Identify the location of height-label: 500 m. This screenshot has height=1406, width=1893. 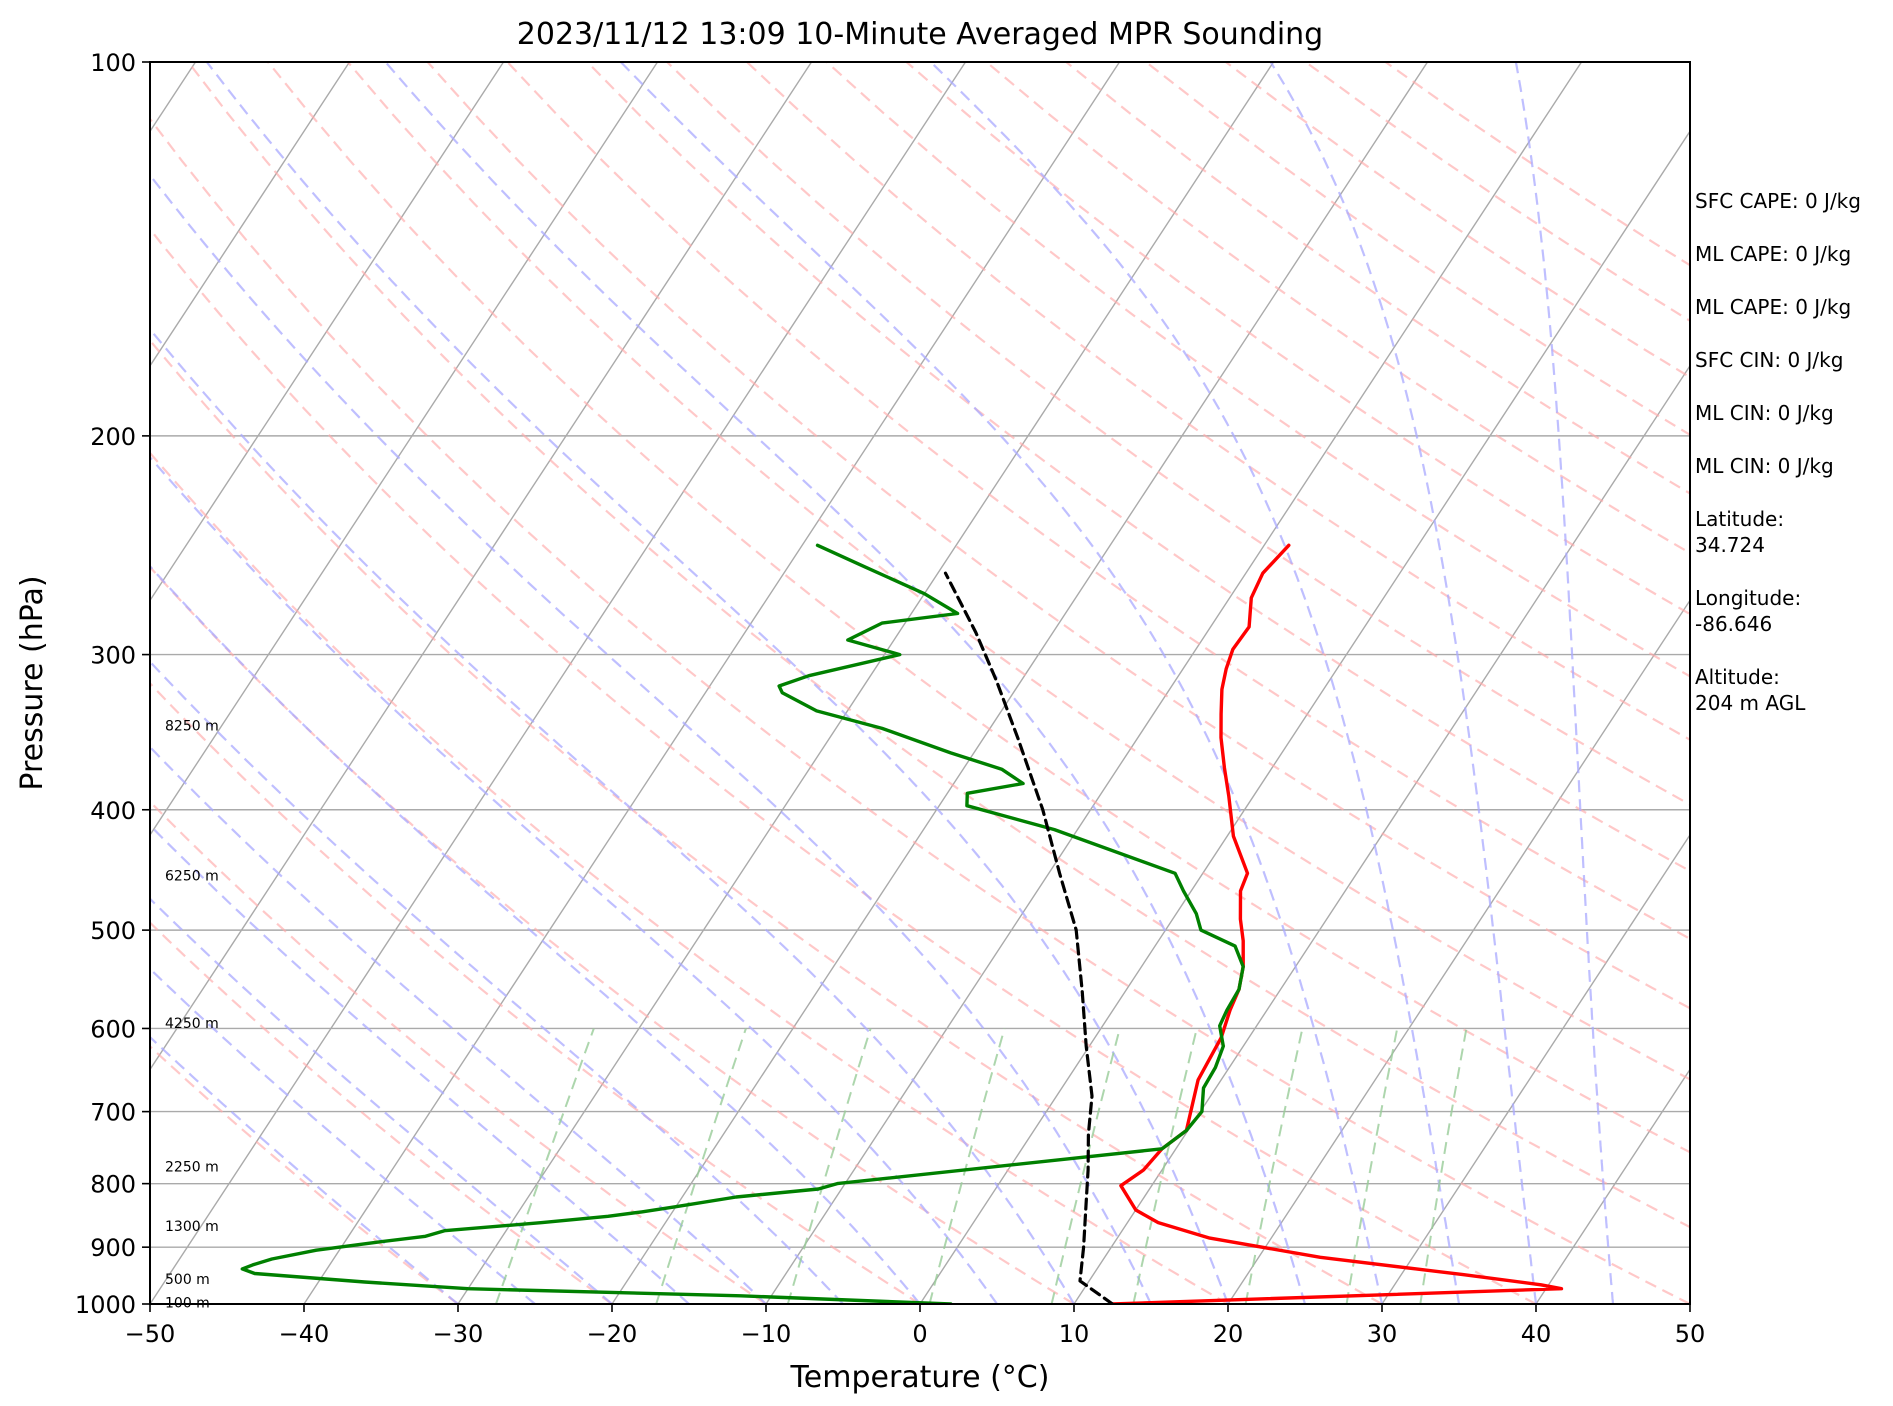
(187, 1280).